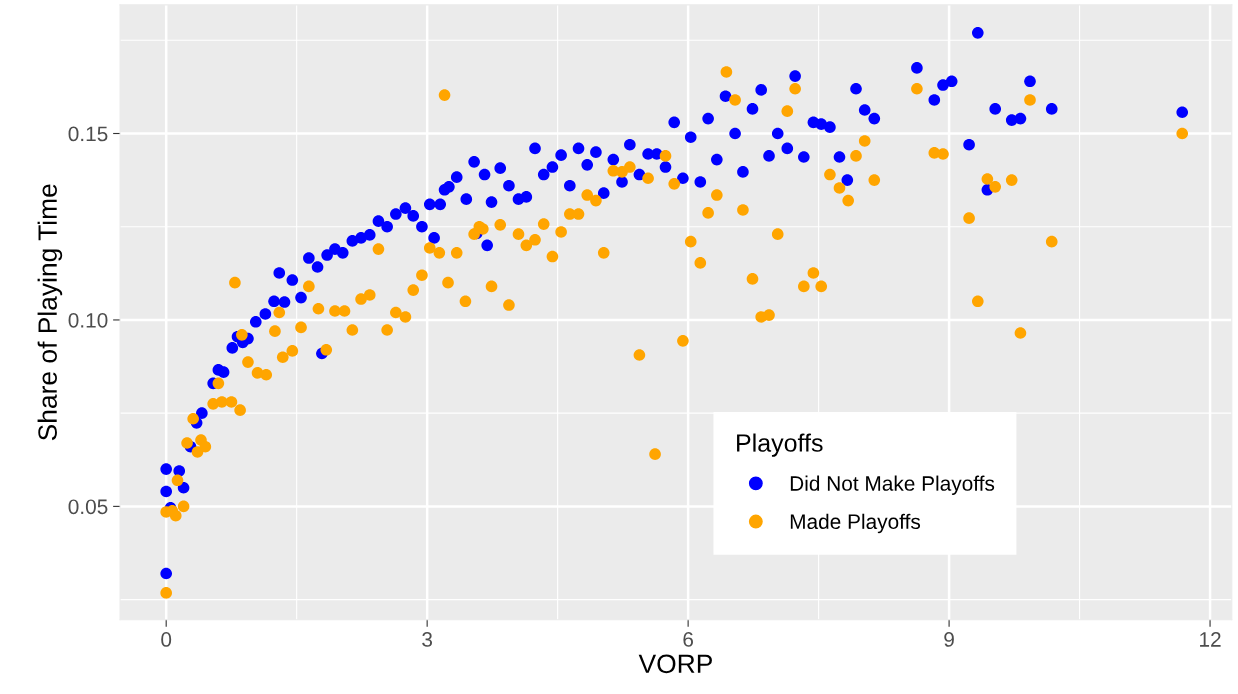  I want to click on y-tick-label: 0.05, so click(88, 507).